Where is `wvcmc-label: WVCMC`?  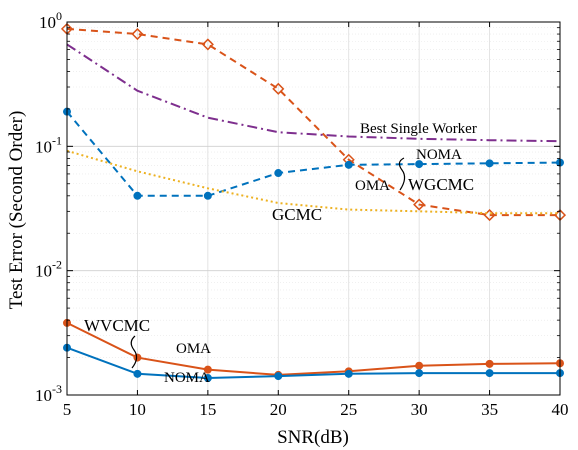
wvcmc-label: WVCMC is located at coordinates (117, 325).